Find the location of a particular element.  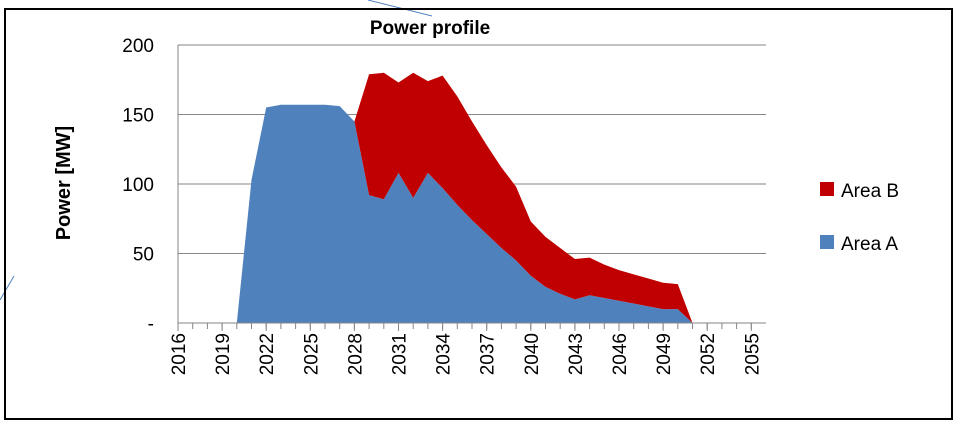

decor-line is located at coordinates (7, 288).